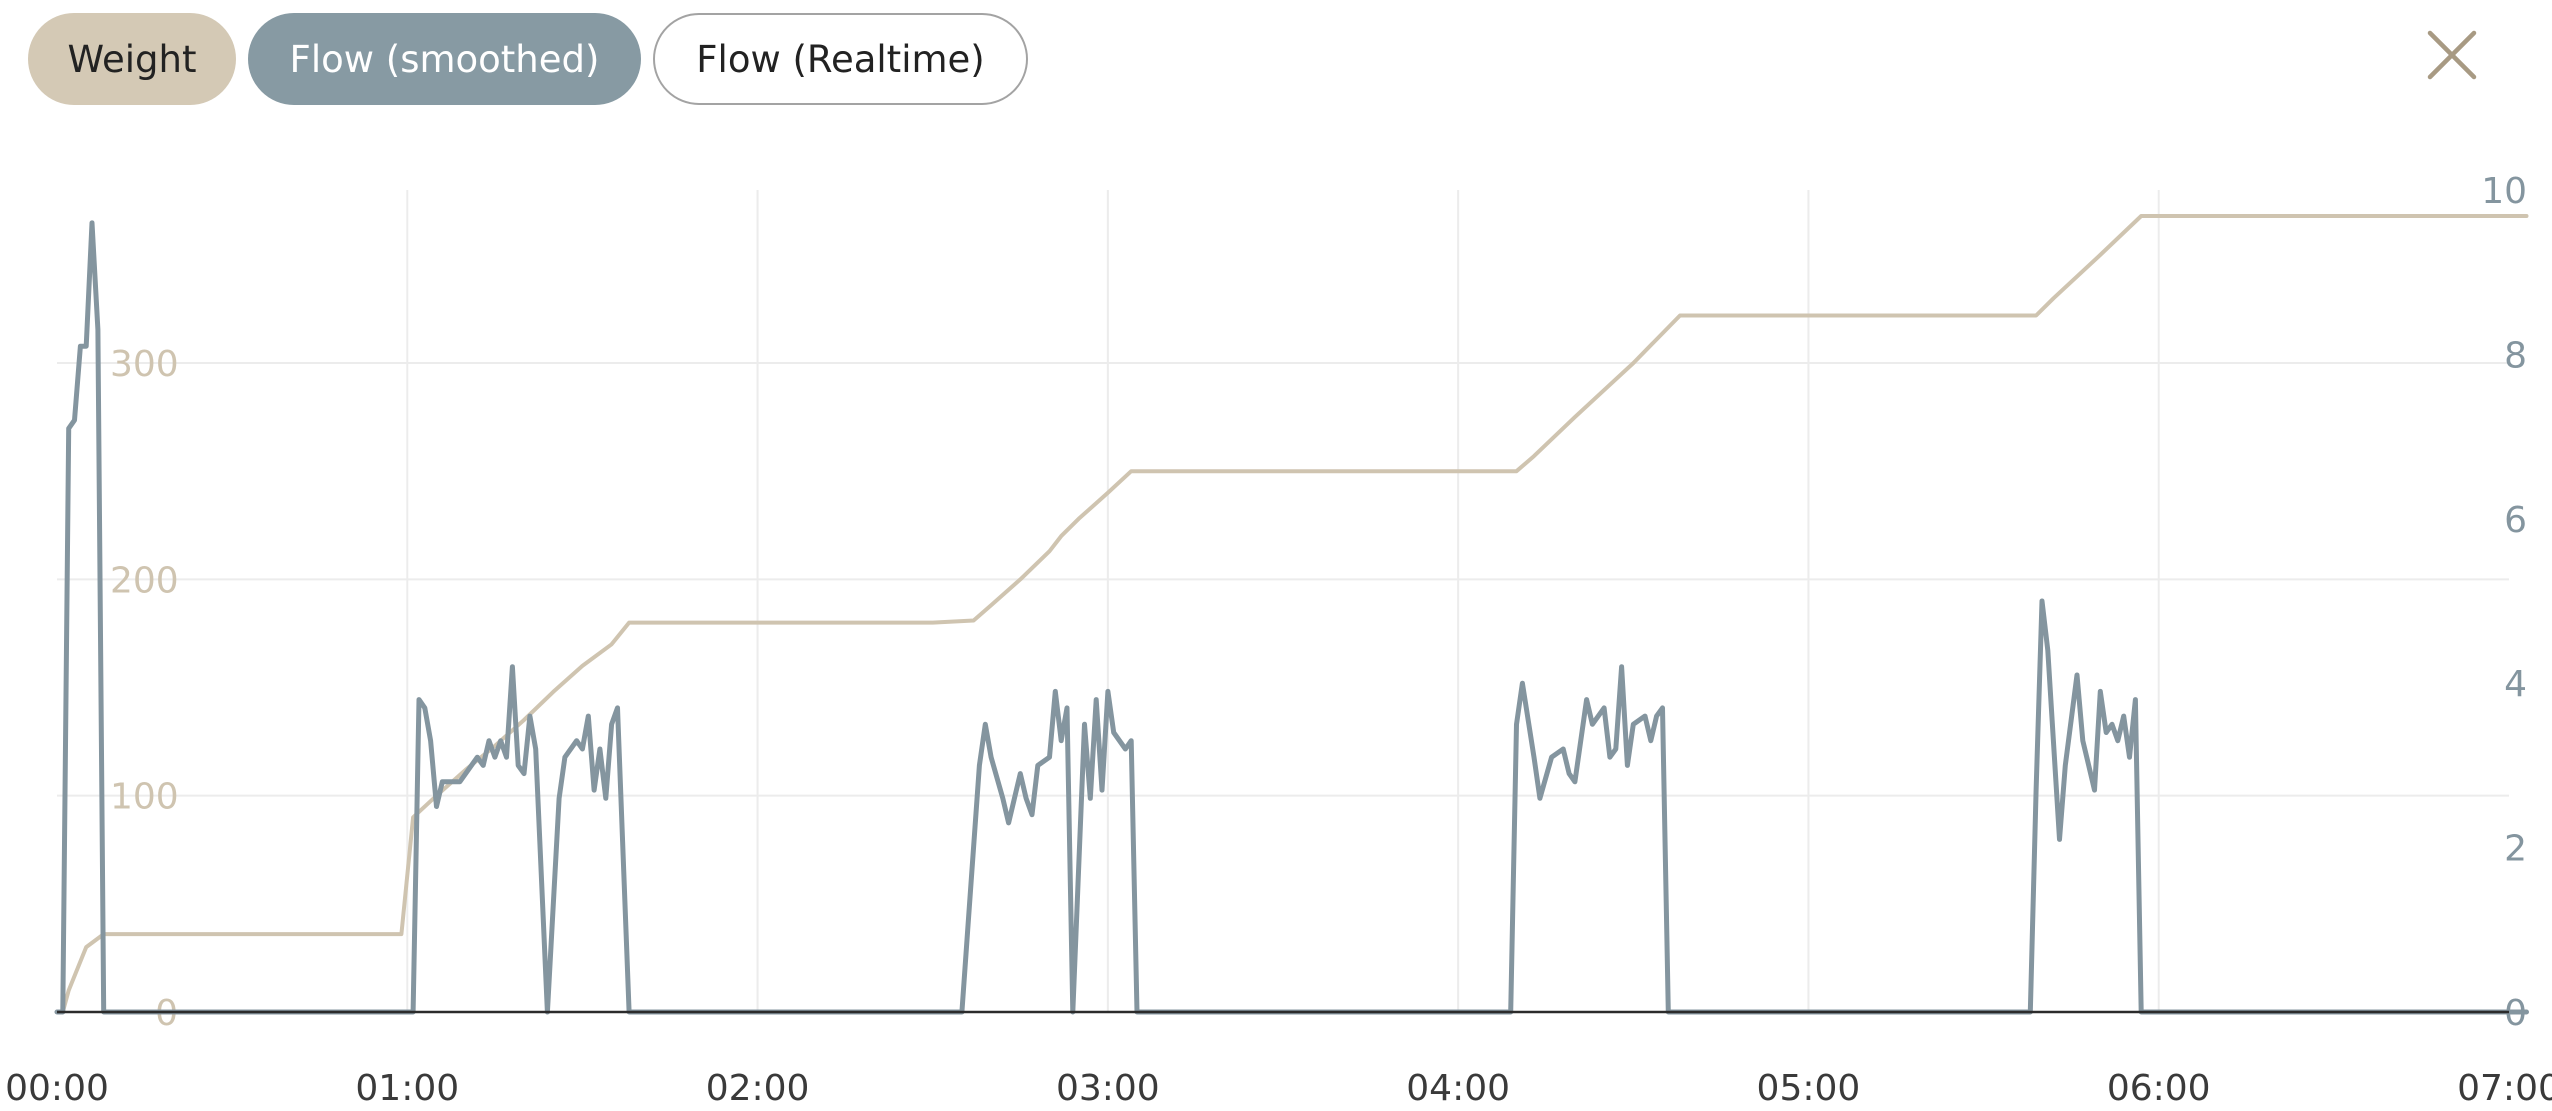 This screenshot has height=1111, width=2552. Describe the element at coordinates (57, 1088) in the screenshot. I see `x-tick-label: 00:00` at that location.